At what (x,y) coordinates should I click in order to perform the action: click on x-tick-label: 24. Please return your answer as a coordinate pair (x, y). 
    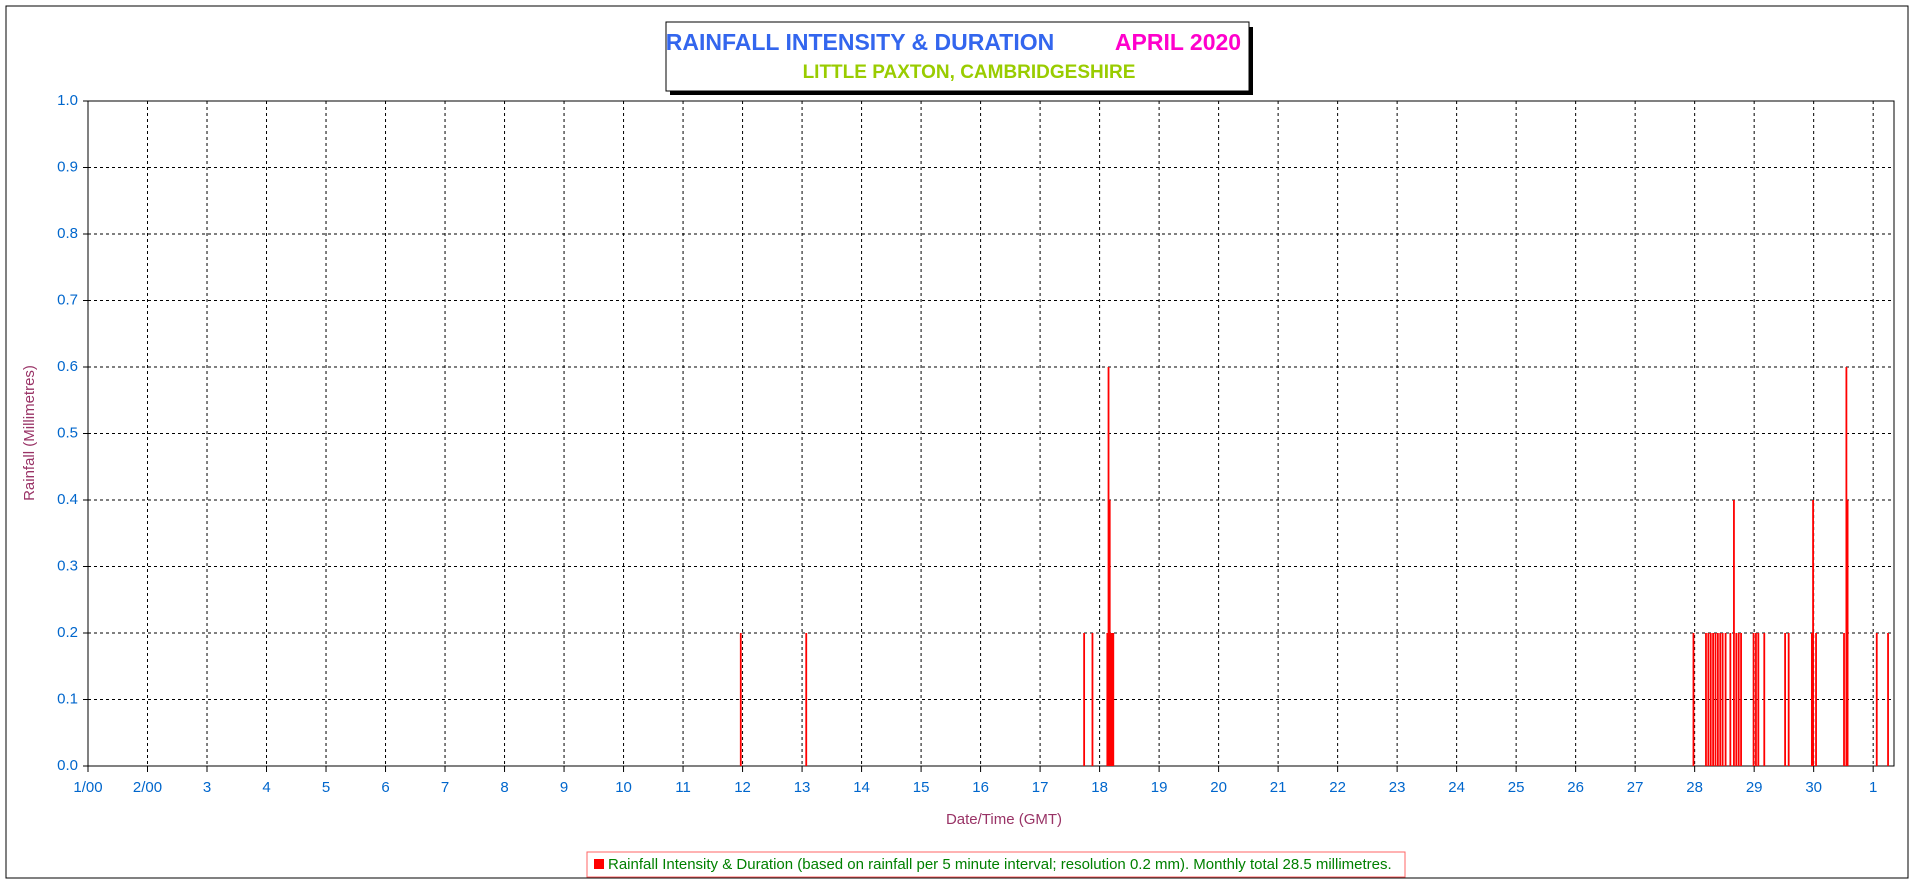
    Looking at the image, I should click on (1456, 787).